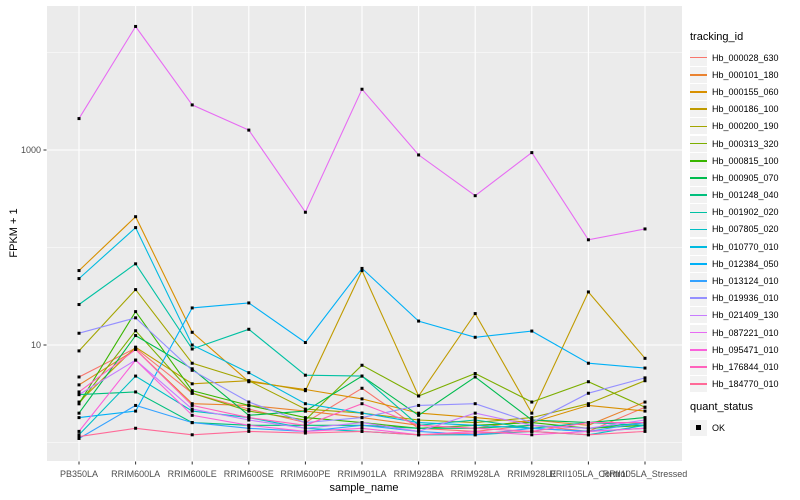 The width and height of the screenshot is (800, 500). I want to click on legend-item-Hb_012384_050: Hb_012384_050, so click(734, 263).